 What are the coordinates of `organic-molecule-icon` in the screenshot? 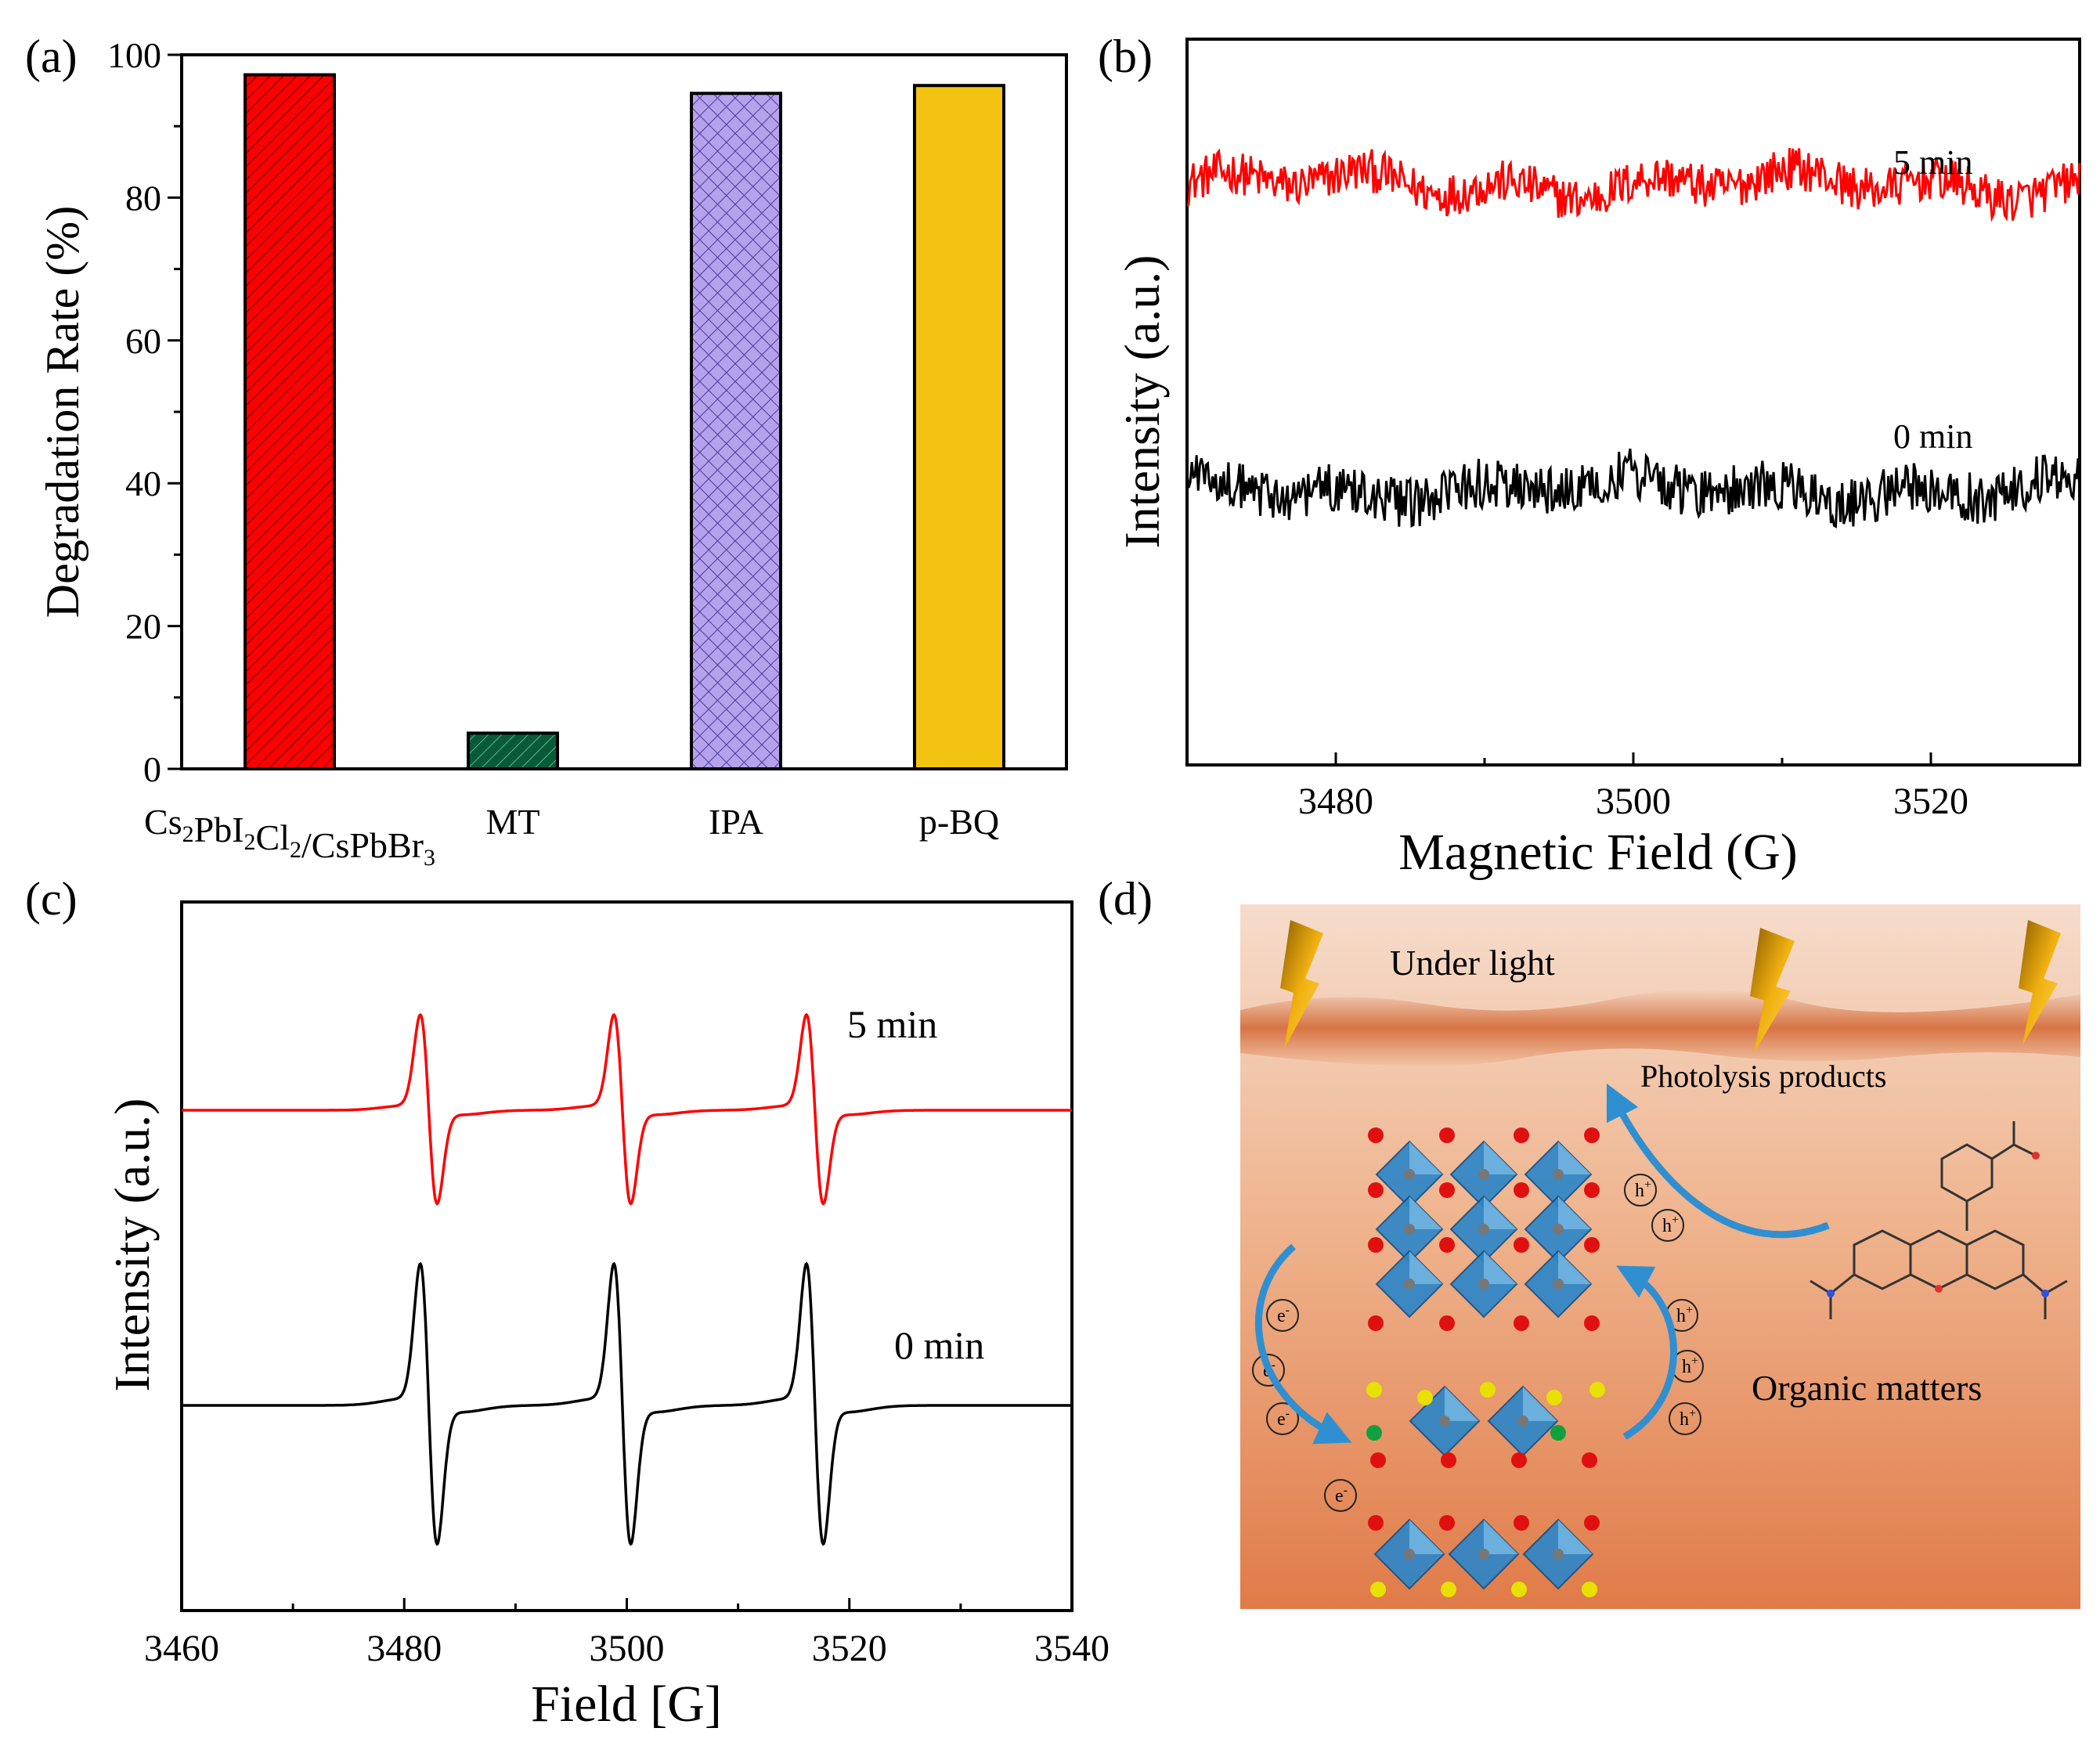 It's located at (1939, 1220).